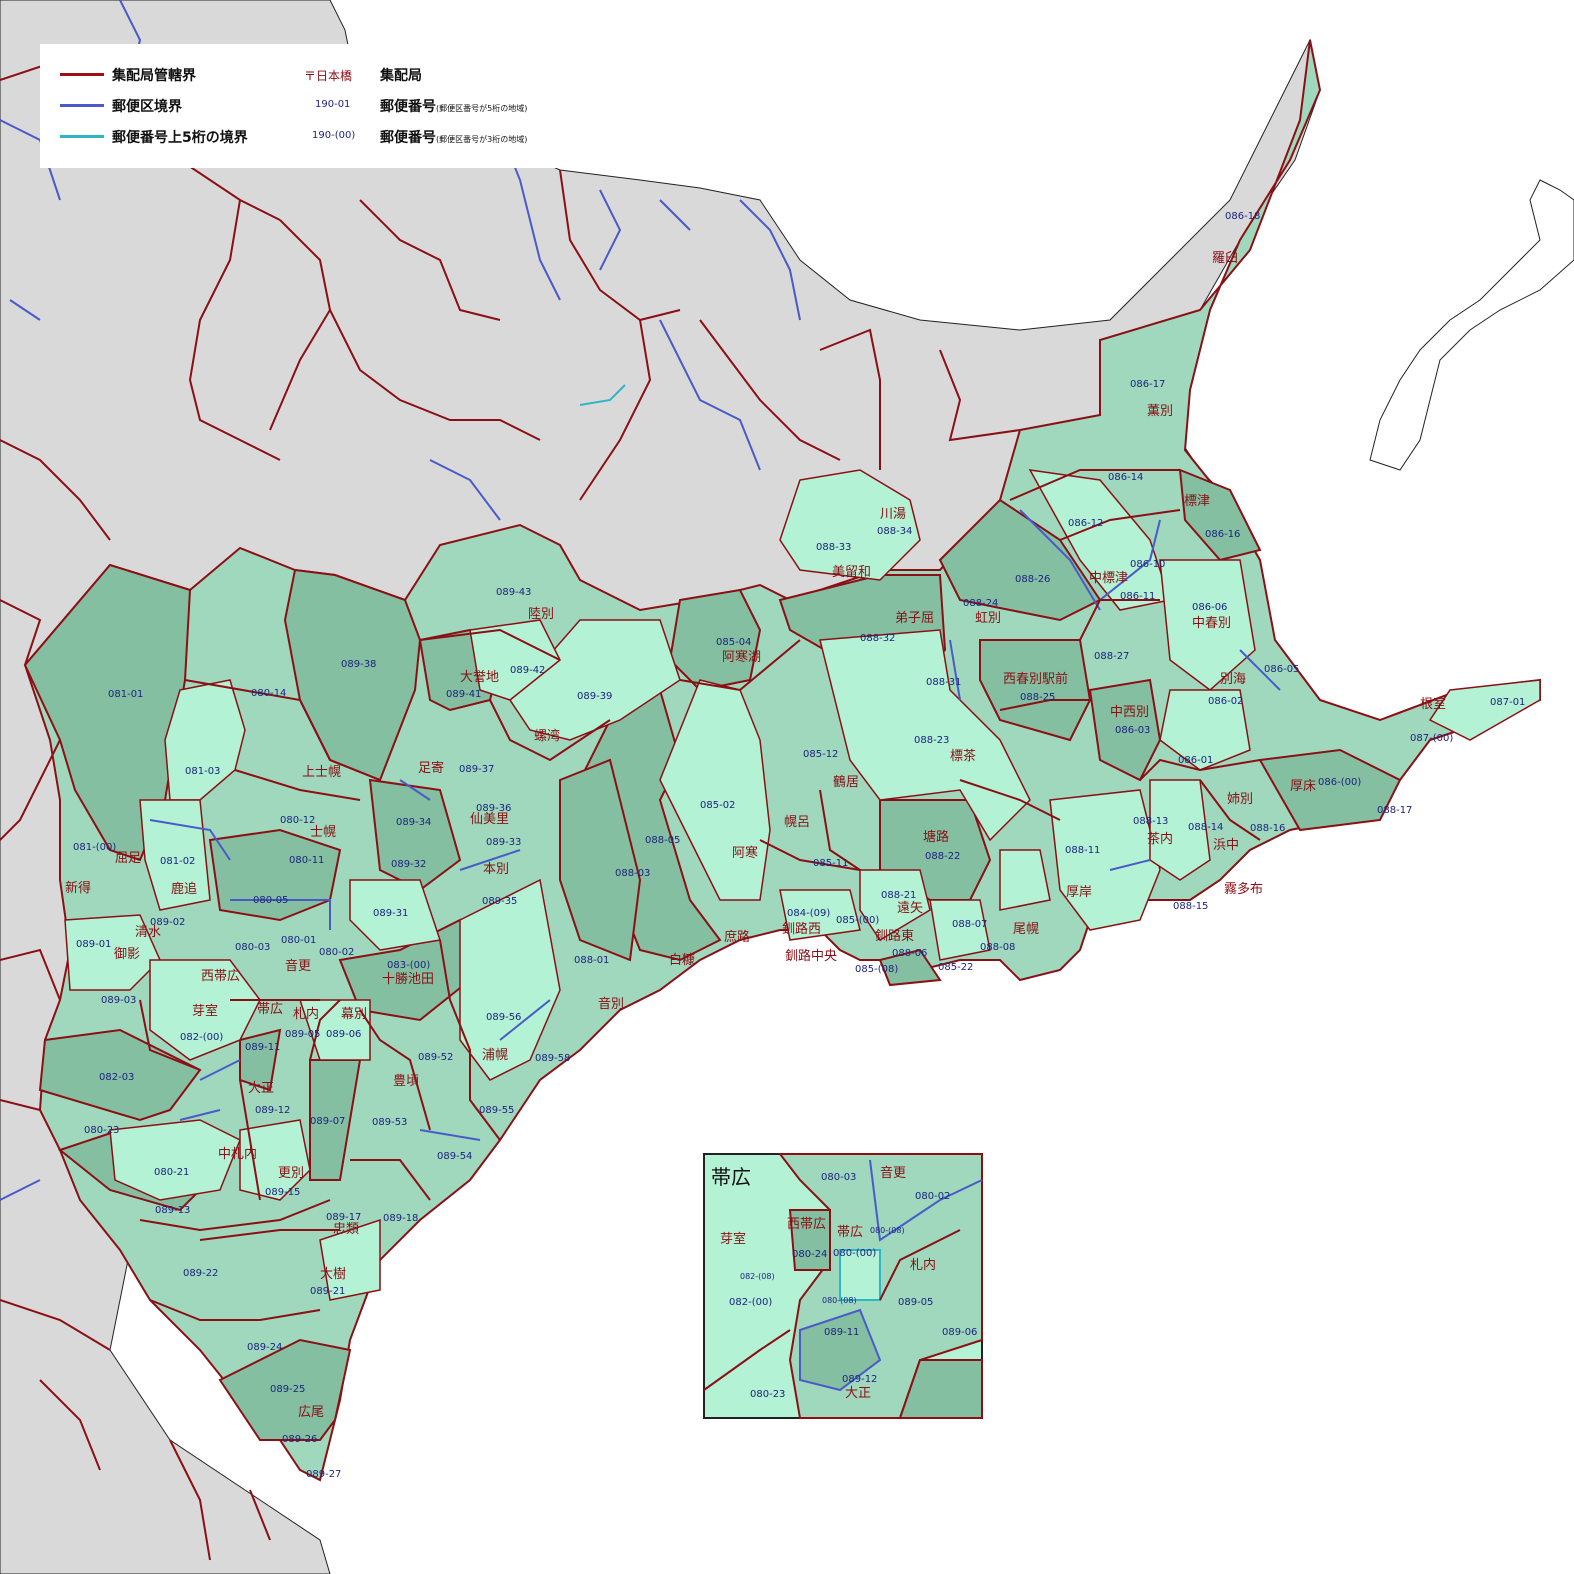 The image size is (1574, 1574). I want to click on office-label: 中春別, so click(1211, 623).